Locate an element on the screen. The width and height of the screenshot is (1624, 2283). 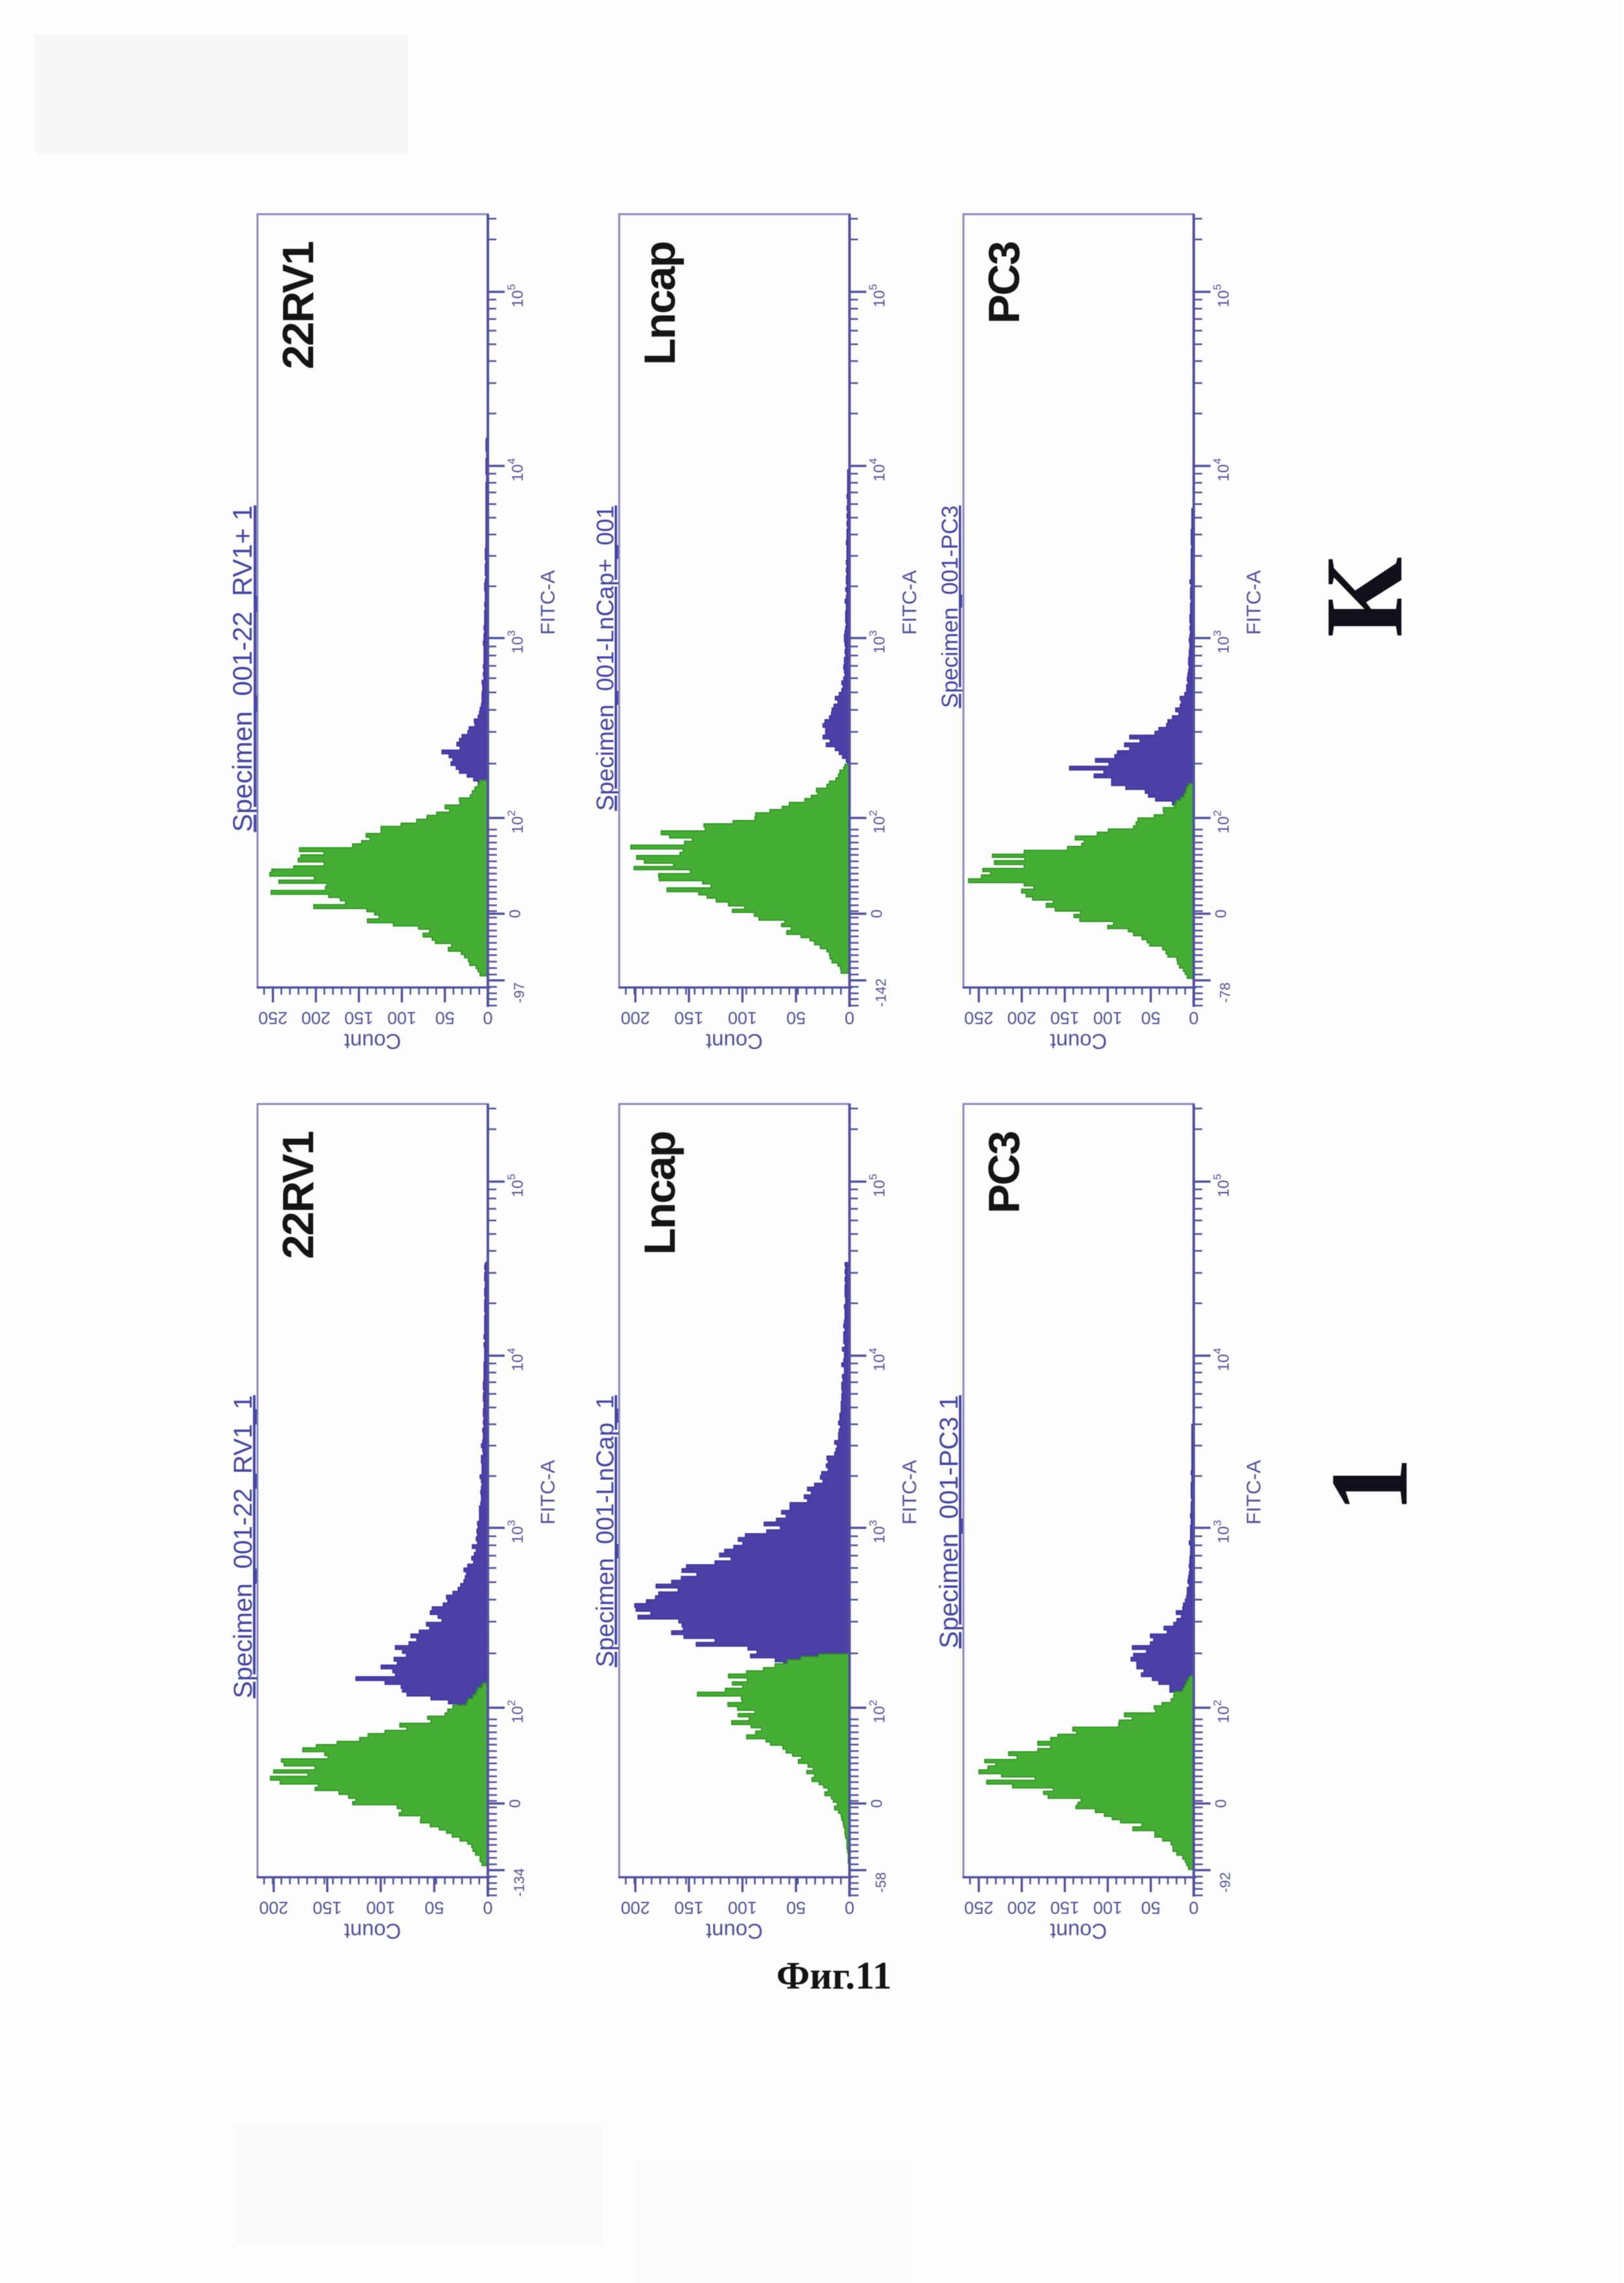
svg-text: Specimen_001-LnCap_1 is located at coordinates (606, 1531).